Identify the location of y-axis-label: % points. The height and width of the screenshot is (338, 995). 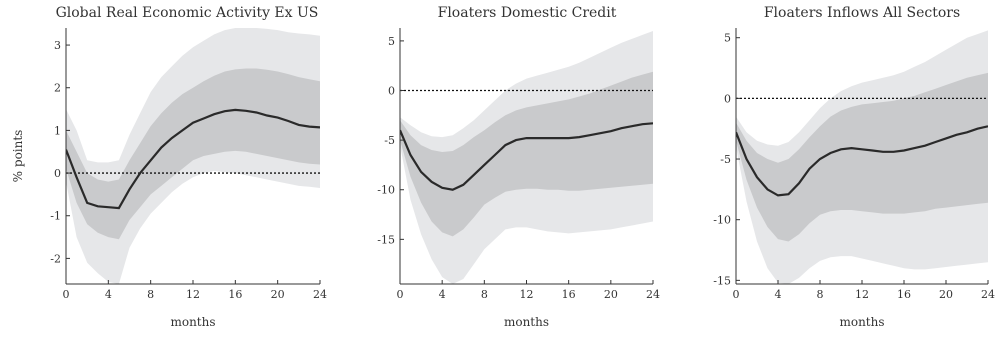
(18, 156).